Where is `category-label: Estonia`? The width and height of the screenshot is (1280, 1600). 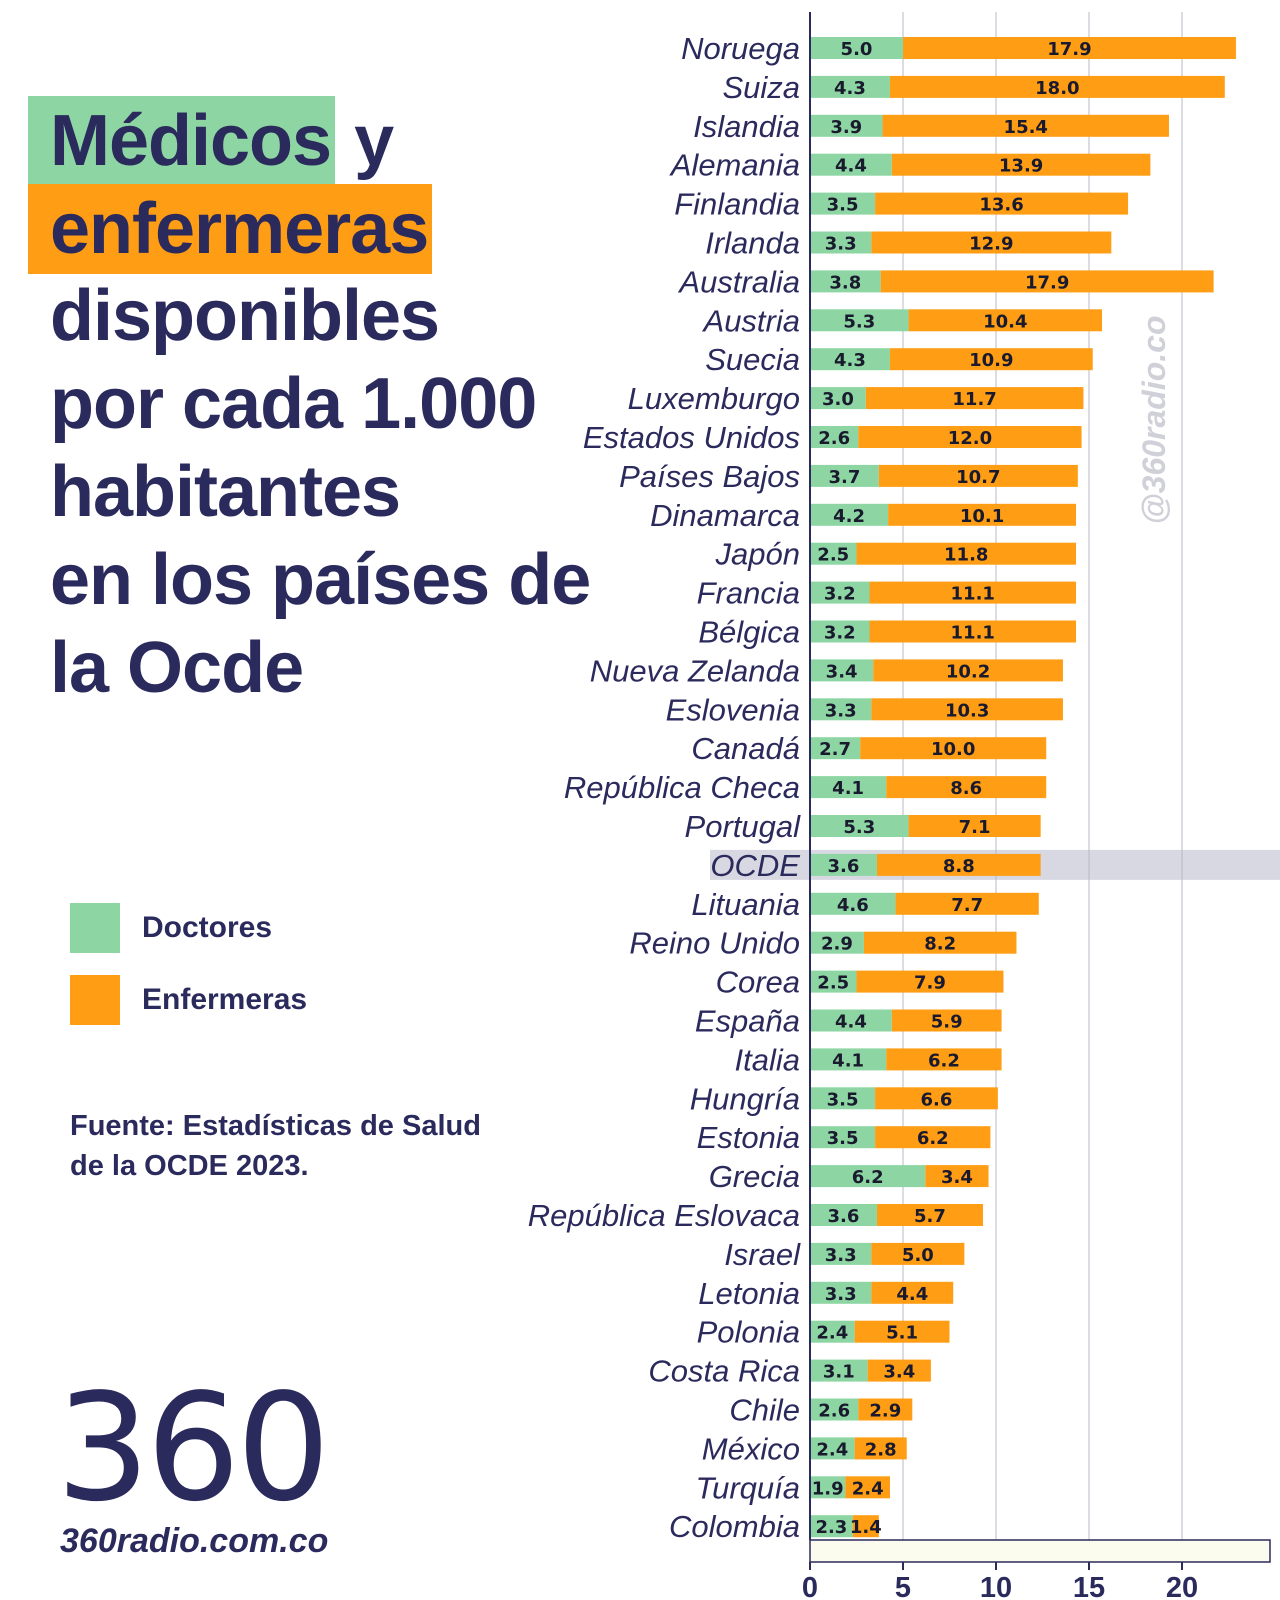 category-label: Estonia is located at coordinates (748, 1137).